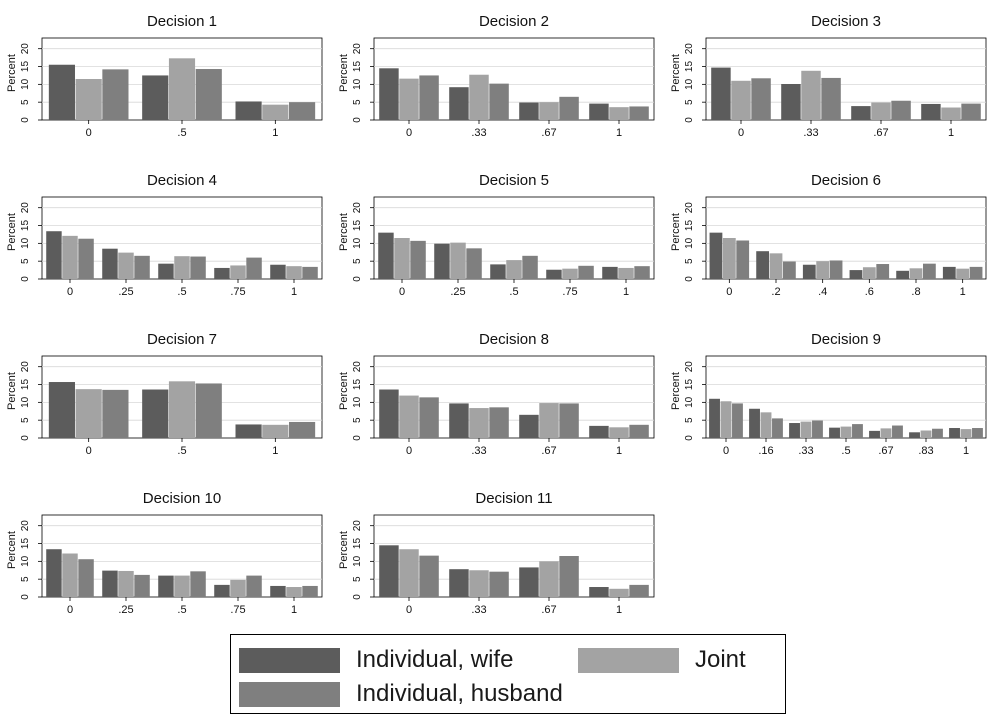 The height and width of the screenshot is (720, 1003). Describe the element at coordinates (619, 133) in the screenshot. I see `panel-2-xtick-label: 1` at that location.